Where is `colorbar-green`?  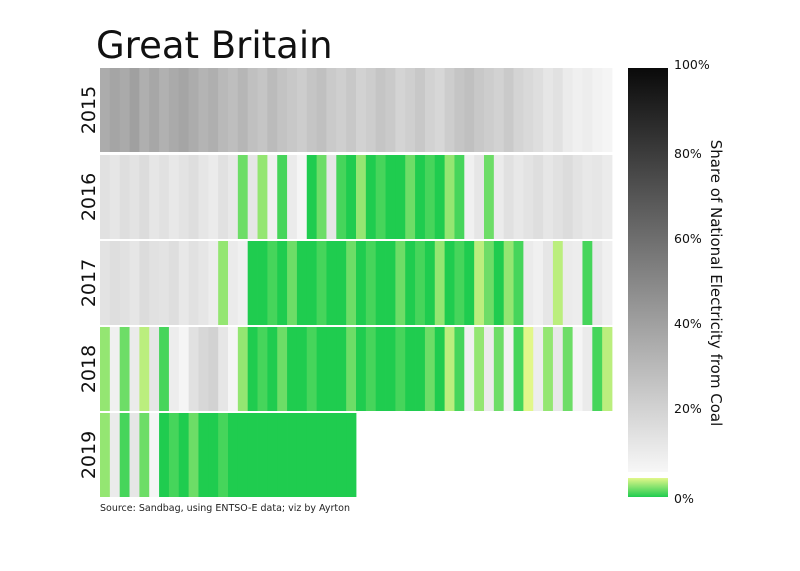 colorbar-green is located at coordinates (648, 487).